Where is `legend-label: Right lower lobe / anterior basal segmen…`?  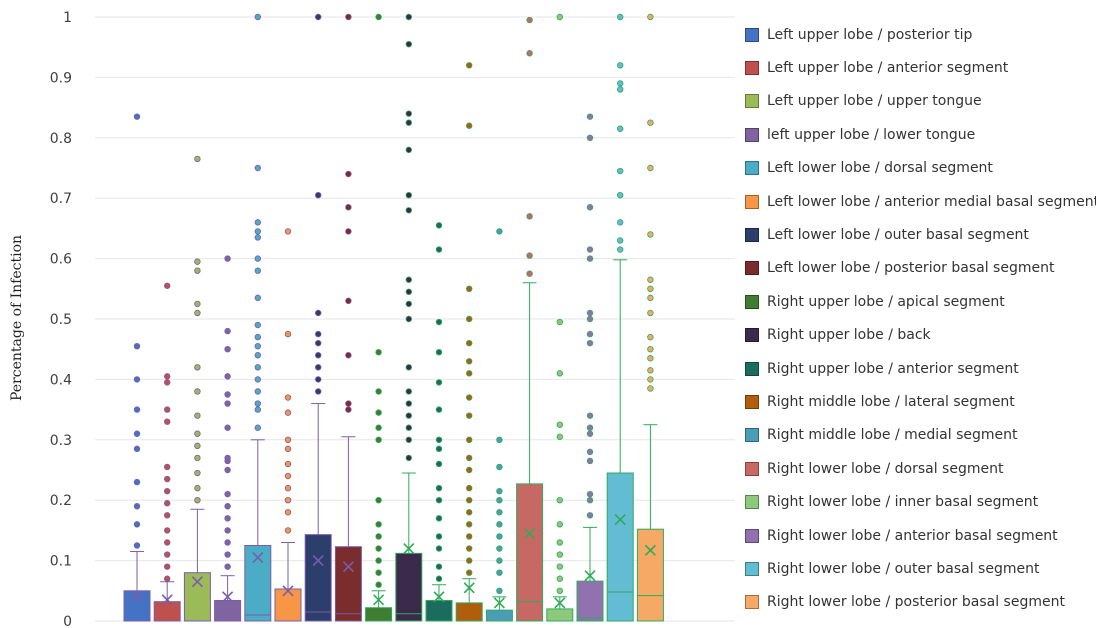
legend-label: Right lower lobe / anterior basal segmen… is located at coordinates (912, 535).